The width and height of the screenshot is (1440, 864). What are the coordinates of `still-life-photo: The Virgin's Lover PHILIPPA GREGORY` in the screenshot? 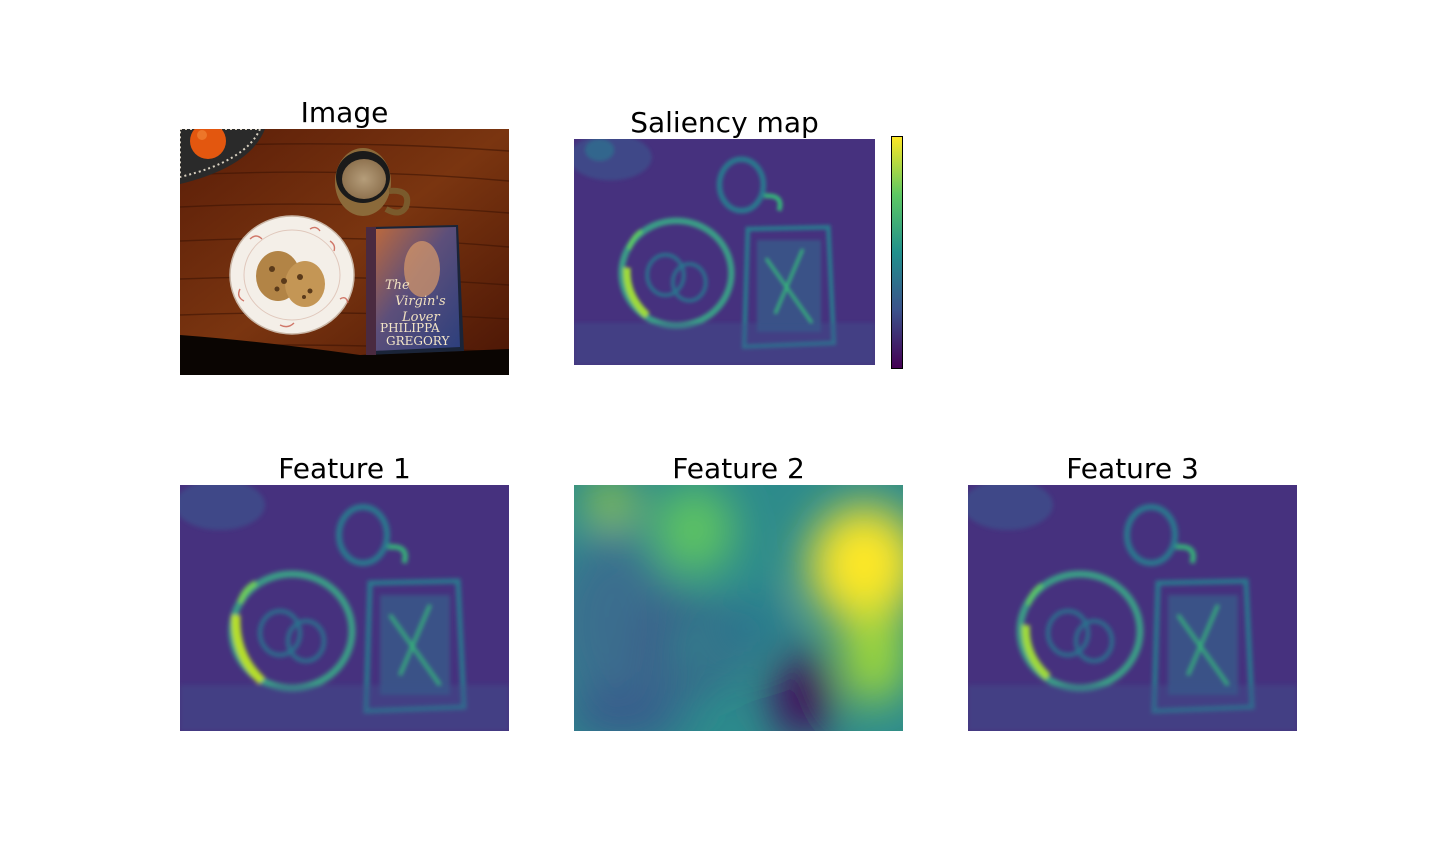 It's located at (344, 252).